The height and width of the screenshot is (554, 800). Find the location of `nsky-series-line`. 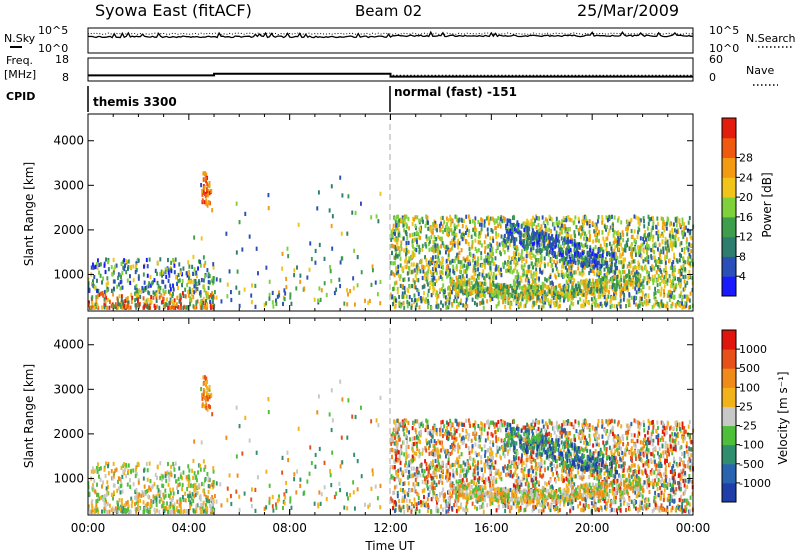

nsky-series-line is located at coordinates (390, 34).